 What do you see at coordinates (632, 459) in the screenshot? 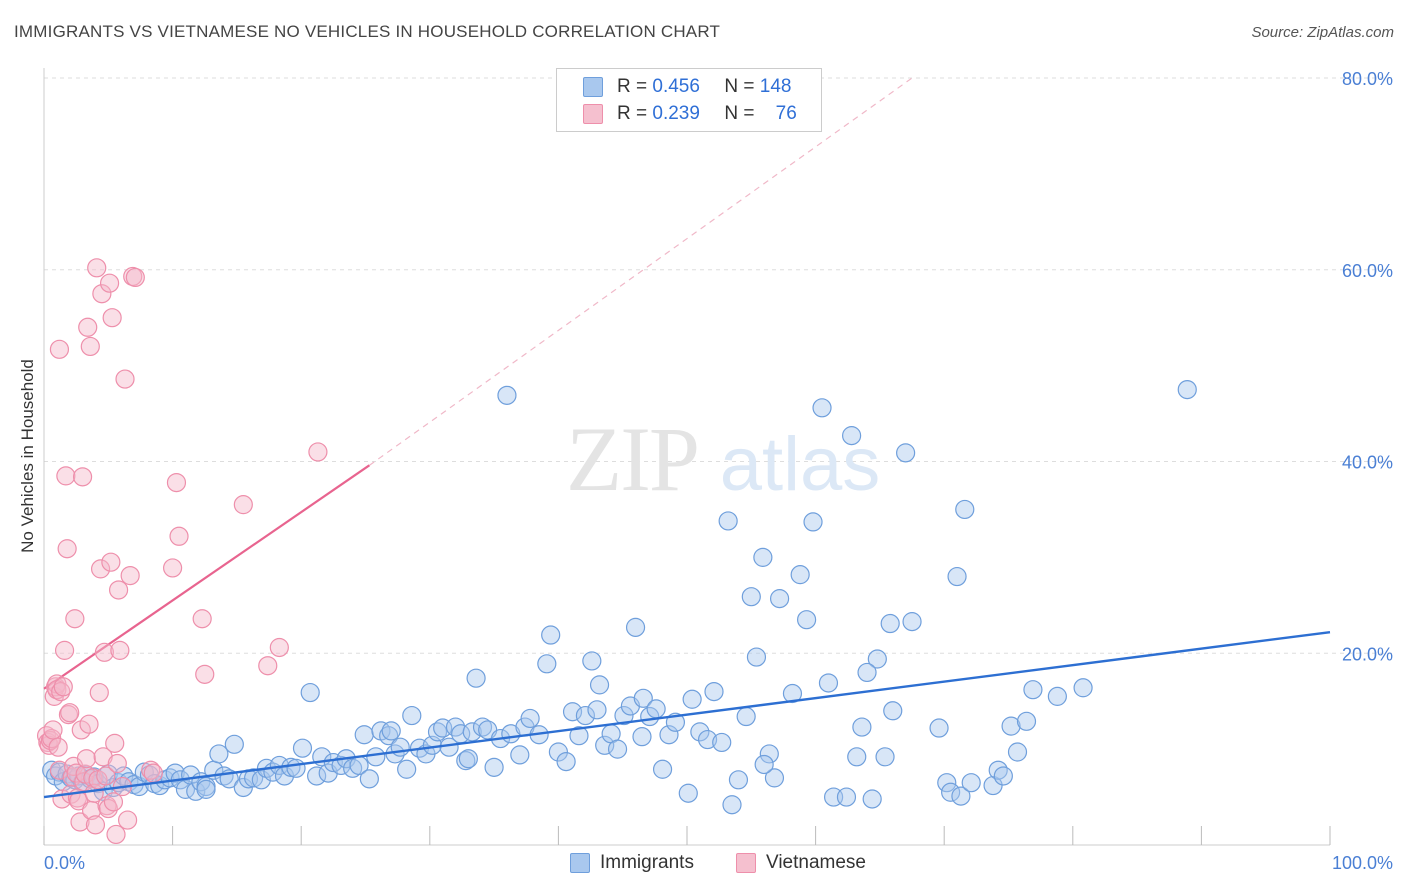
I see `watermark-zip: ZIP` at bounding box center [632, 459].